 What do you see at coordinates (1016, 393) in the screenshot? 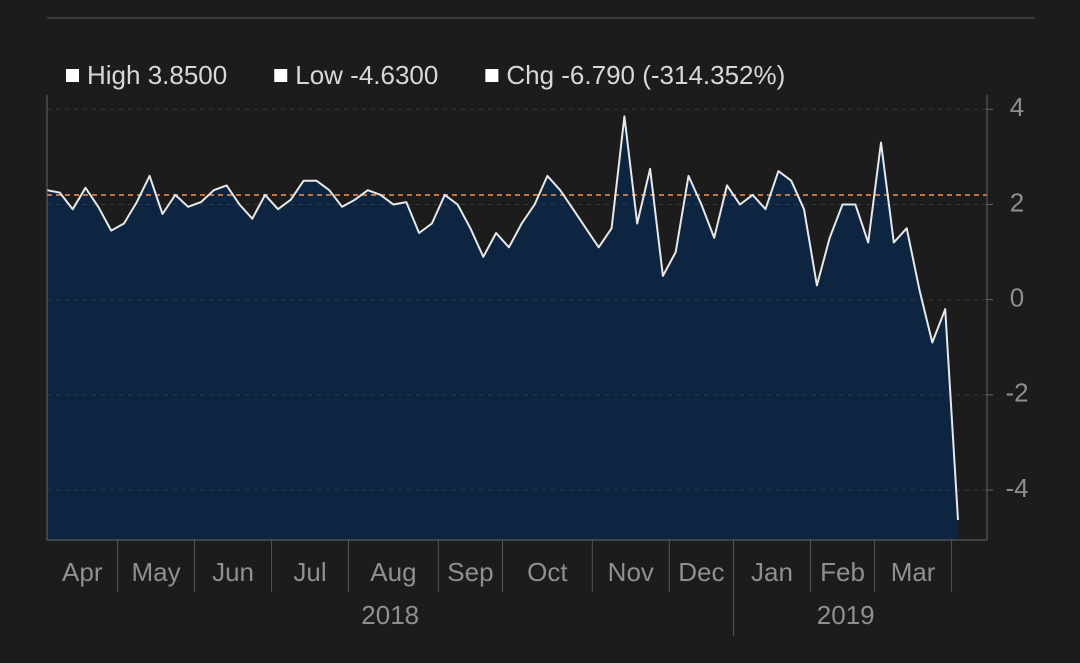
I see `y-tick-label: -2` at bounding box center [1016, 393].